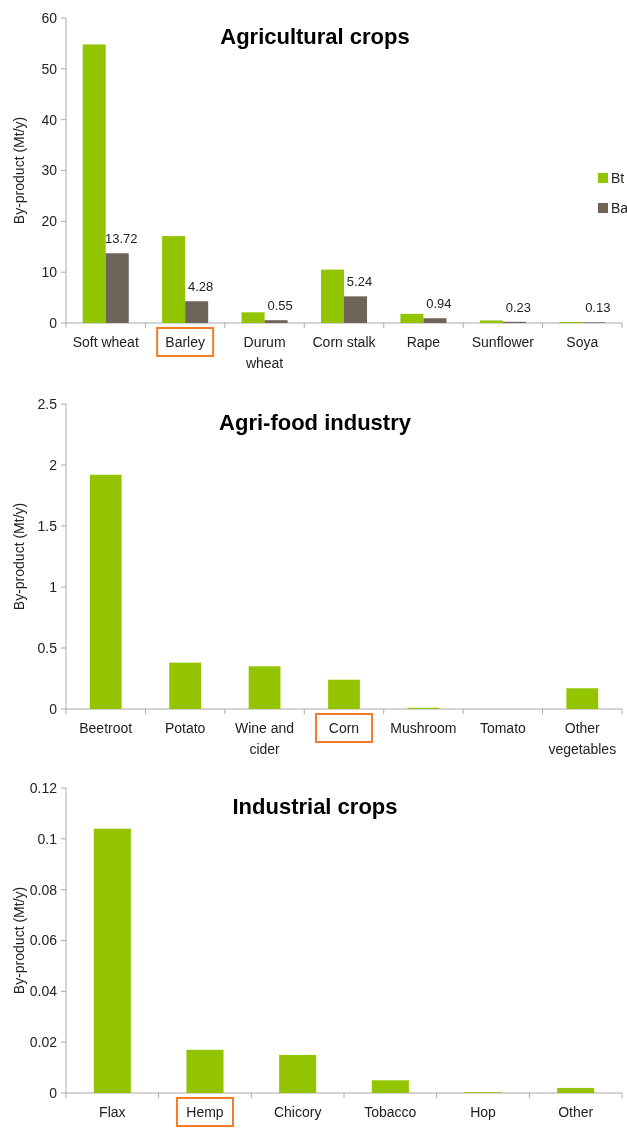 The height and width of the screenshot is (1148, 627). I want to click on y-tick-label: 0.08, so click(43, 889).